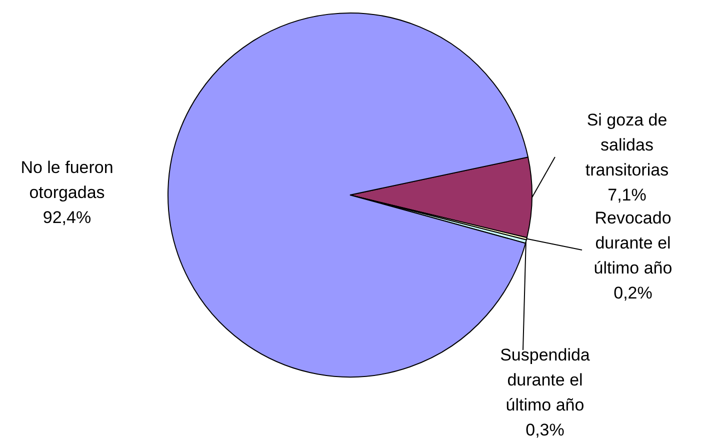 The width and height of the screenshot is (711, 445). I want to click on data-label: 7,1%, so click(627, 194).